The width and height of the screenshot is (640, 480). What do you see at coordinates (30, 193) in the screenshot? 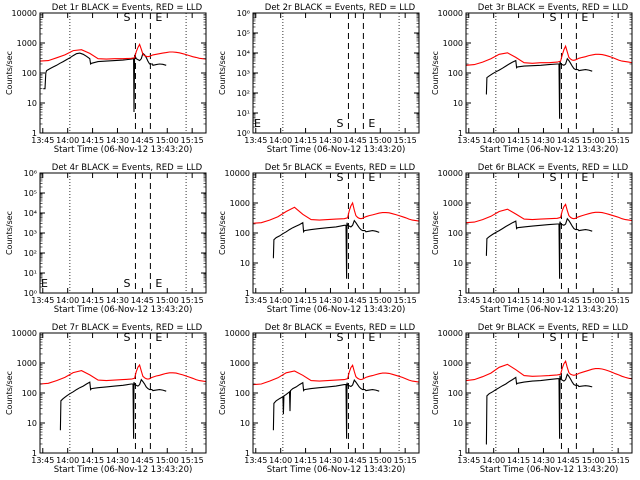
I see `y-tick-label: 10⁵` at bounding box center [30, 193].